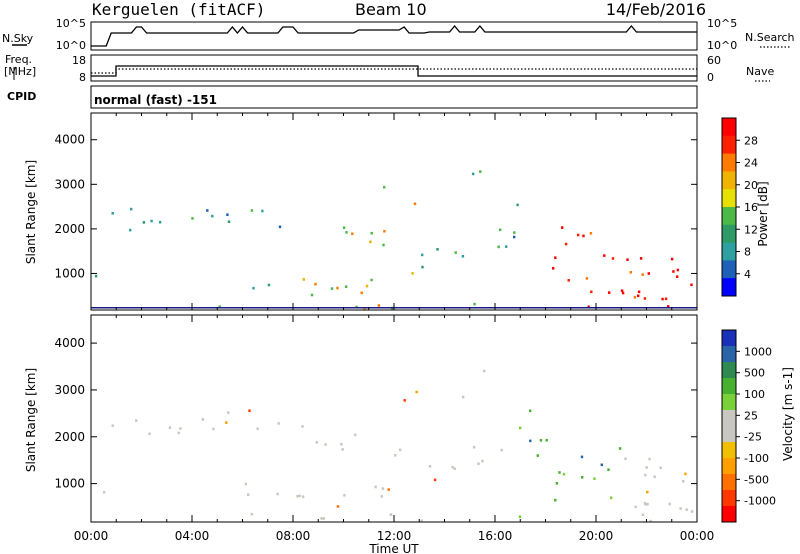 The height and width of the screenshot is (554, 800). I want to click on freq-trace, so click(394, 71).